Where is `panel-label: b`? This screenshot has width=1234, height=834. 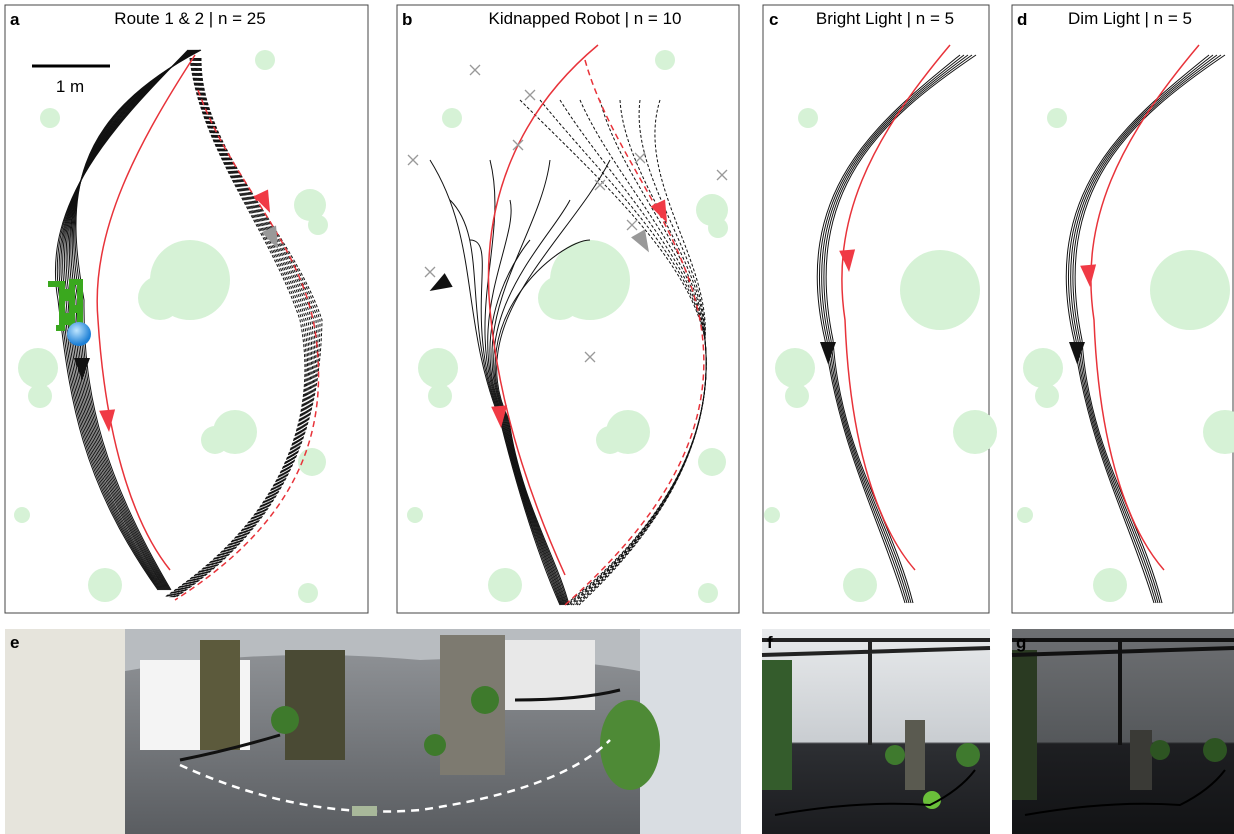 panel-label: b is located at coordinates (407, 19).